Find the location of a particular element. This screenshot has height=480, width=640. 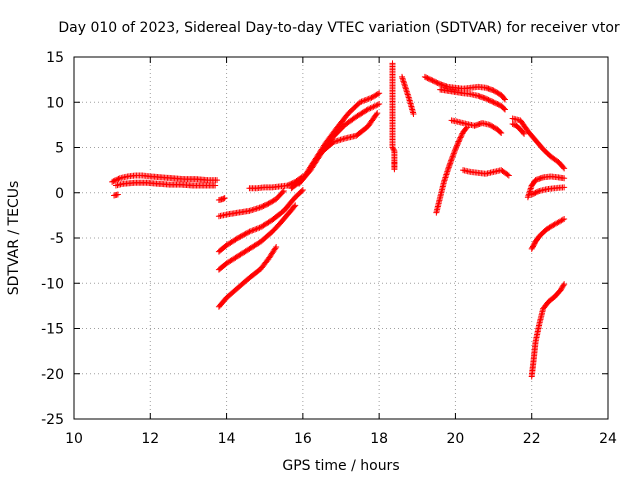

y-tick-label: -20 is located at coordinates (52, 375).